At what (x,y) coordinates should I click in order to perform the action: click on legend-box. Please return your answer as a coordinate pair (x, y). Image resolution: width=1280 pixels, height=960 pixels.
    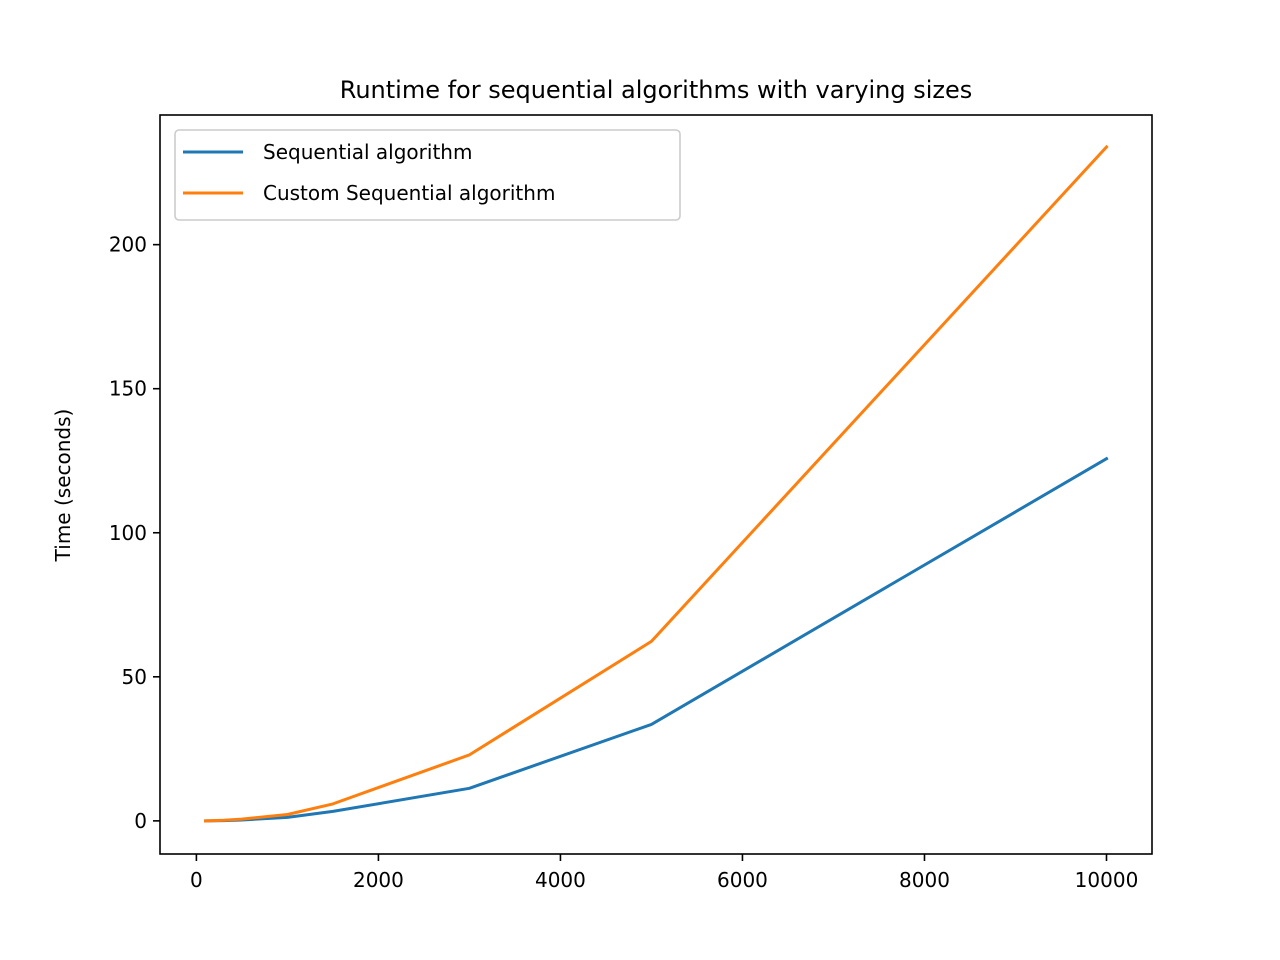
    Looking at the image, I should click on (427, 175).